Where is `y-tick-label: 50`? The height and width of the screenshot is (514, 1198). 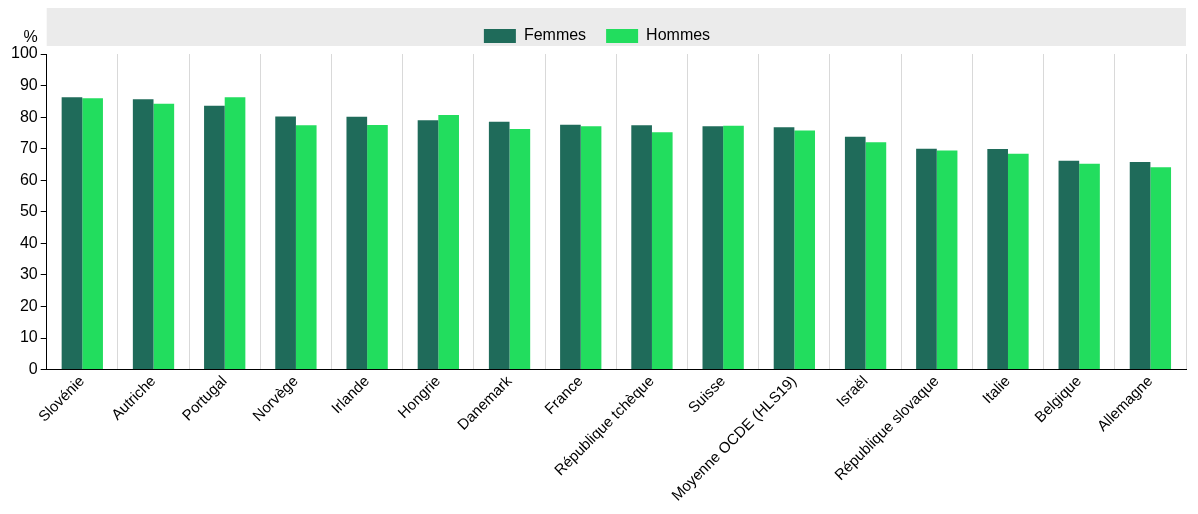 y-tick-label: 50 is located at coordinates (28, 211).